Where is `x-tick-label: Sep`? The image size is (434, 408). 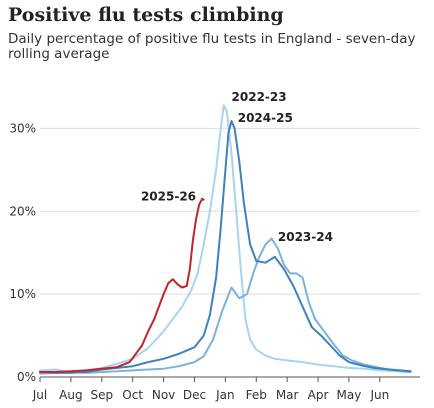
x-tick-label: Sep is located at coordinates (101, 395).